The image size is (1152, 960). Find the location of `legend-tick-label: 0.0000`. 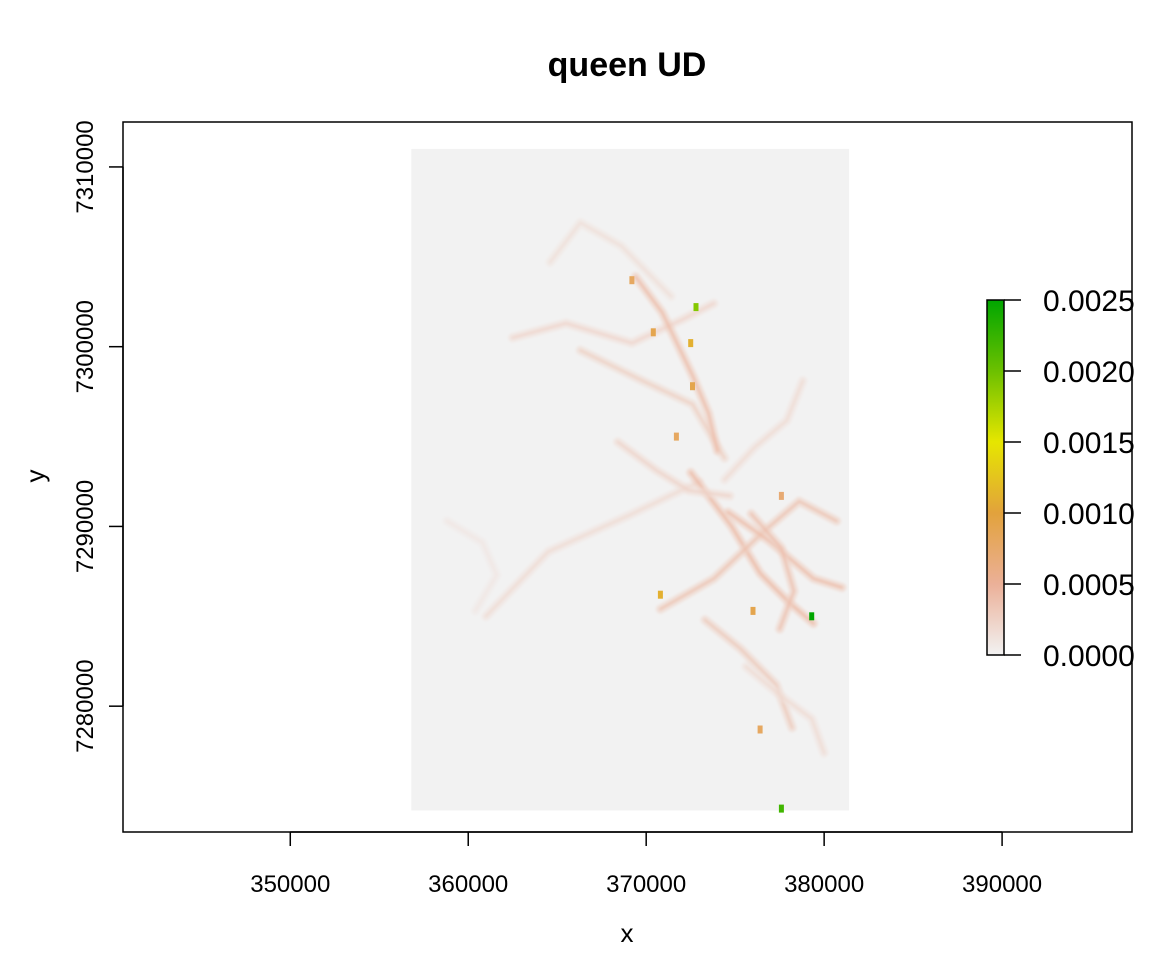

legend-tick-label: 0.0000 is located at coordinates (1089, 656).